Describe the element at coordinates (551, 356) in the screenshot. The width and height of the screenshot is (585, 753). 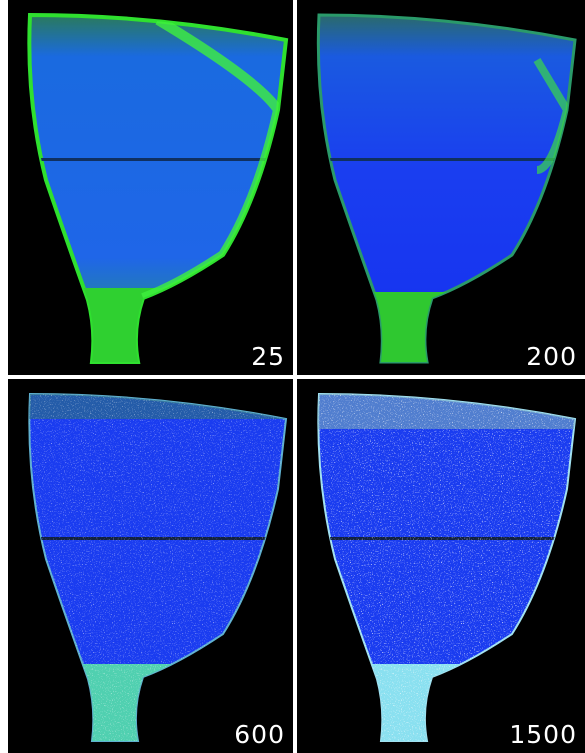
I see `iteration-label: 200` at that location.